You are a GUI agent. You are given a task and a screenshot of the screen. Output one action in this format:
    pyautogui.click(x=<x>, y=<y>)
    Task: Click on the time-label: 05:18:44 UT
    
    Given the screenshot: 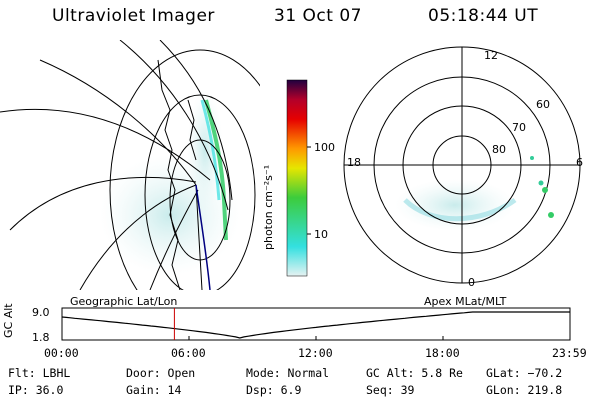 What is the action you would take?
    pyautogui.click(x=483, y=16)
    